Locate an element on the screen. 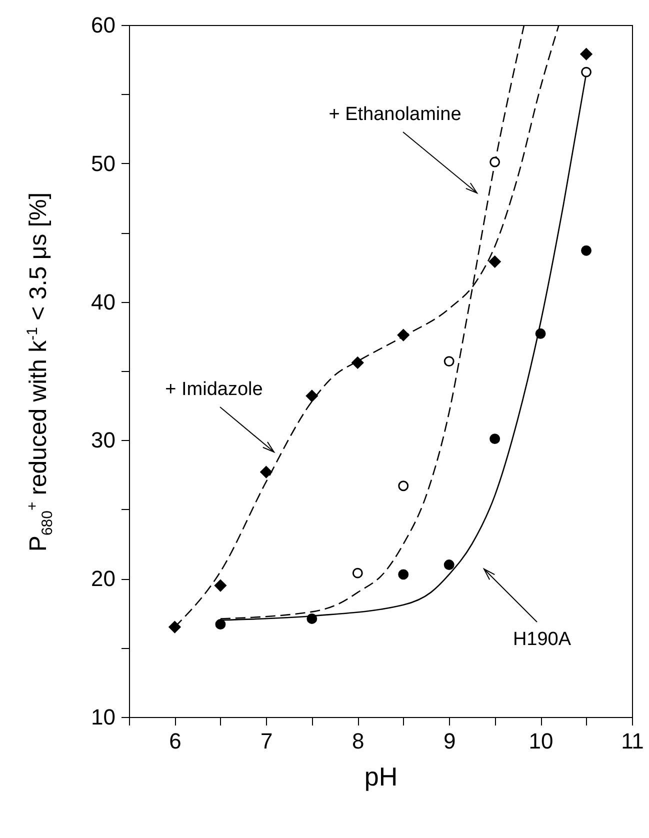  x-axis-title: pH is located at coordinates (381, 777).